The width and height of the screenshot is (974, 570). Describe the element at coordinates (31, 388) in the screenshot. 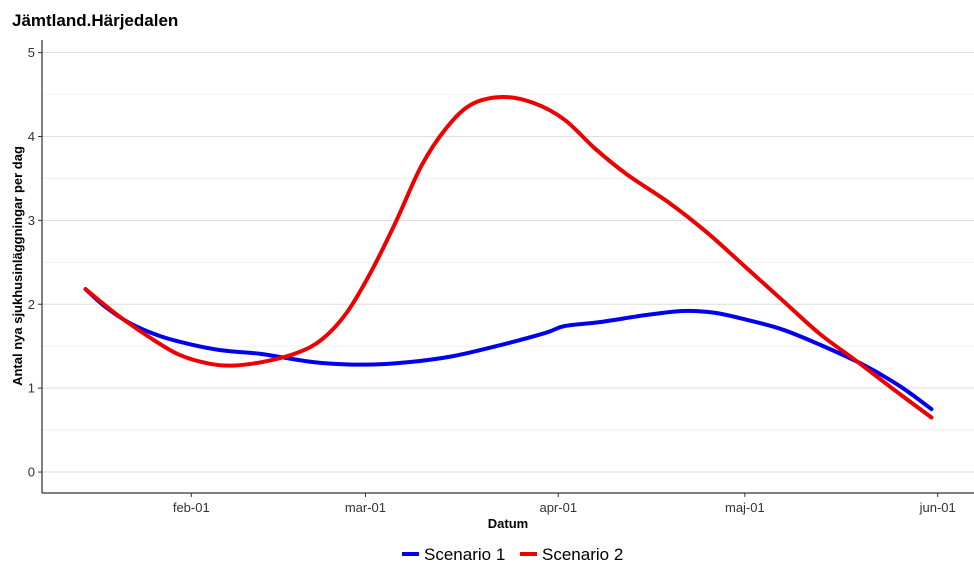

I see `y-tick-label: 1` at that location.